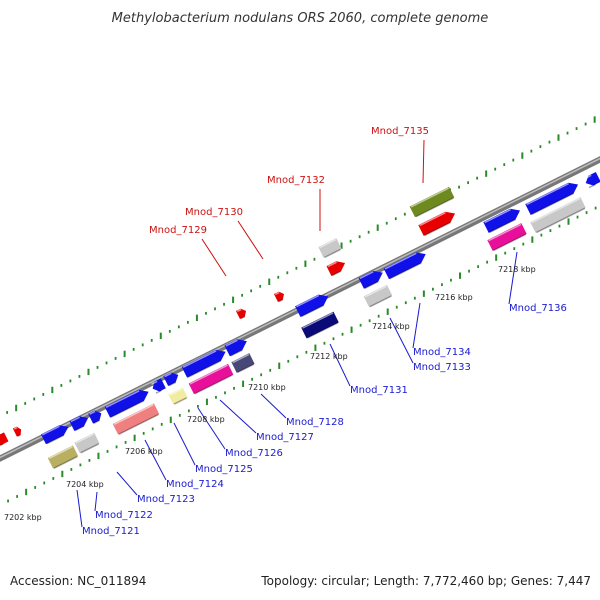 The height and width of the screenshot is (600, 600). Describe the element at coordinates (296, 180) in the screenshot. I see `gene-label-mnod-7132: Mnod_7132` at that location.